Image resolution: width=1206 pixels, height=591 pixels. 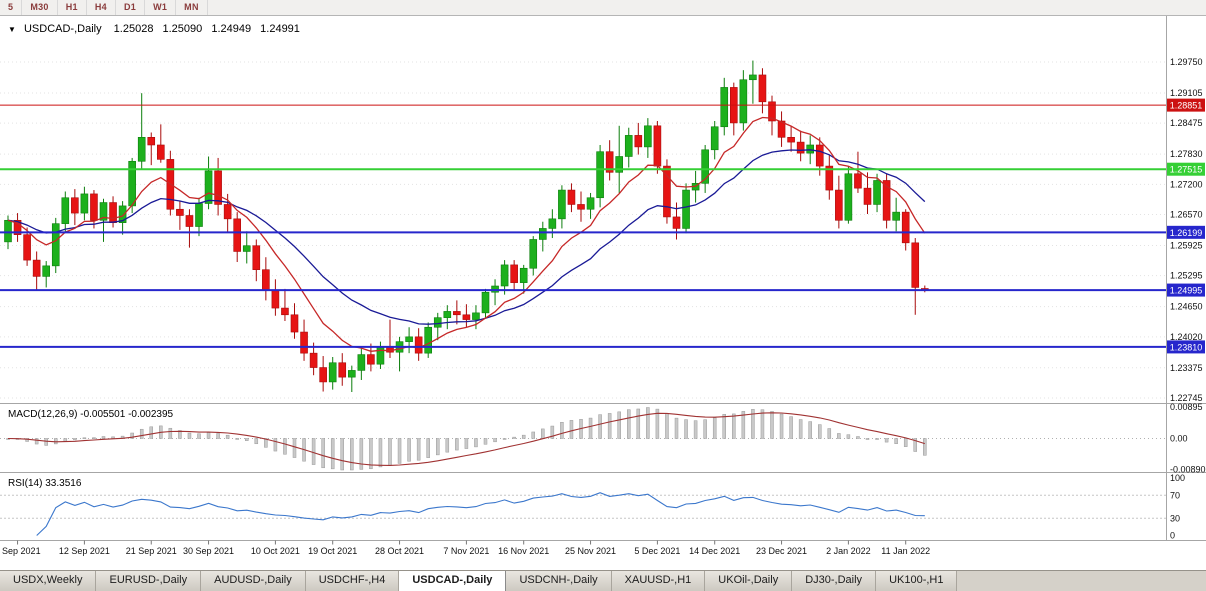 What do you see at coordinates (917, 581) in the screenshot?
I see `chart-tab-uk100-h1: UK100-,H1` at bounding box center [917, 581].